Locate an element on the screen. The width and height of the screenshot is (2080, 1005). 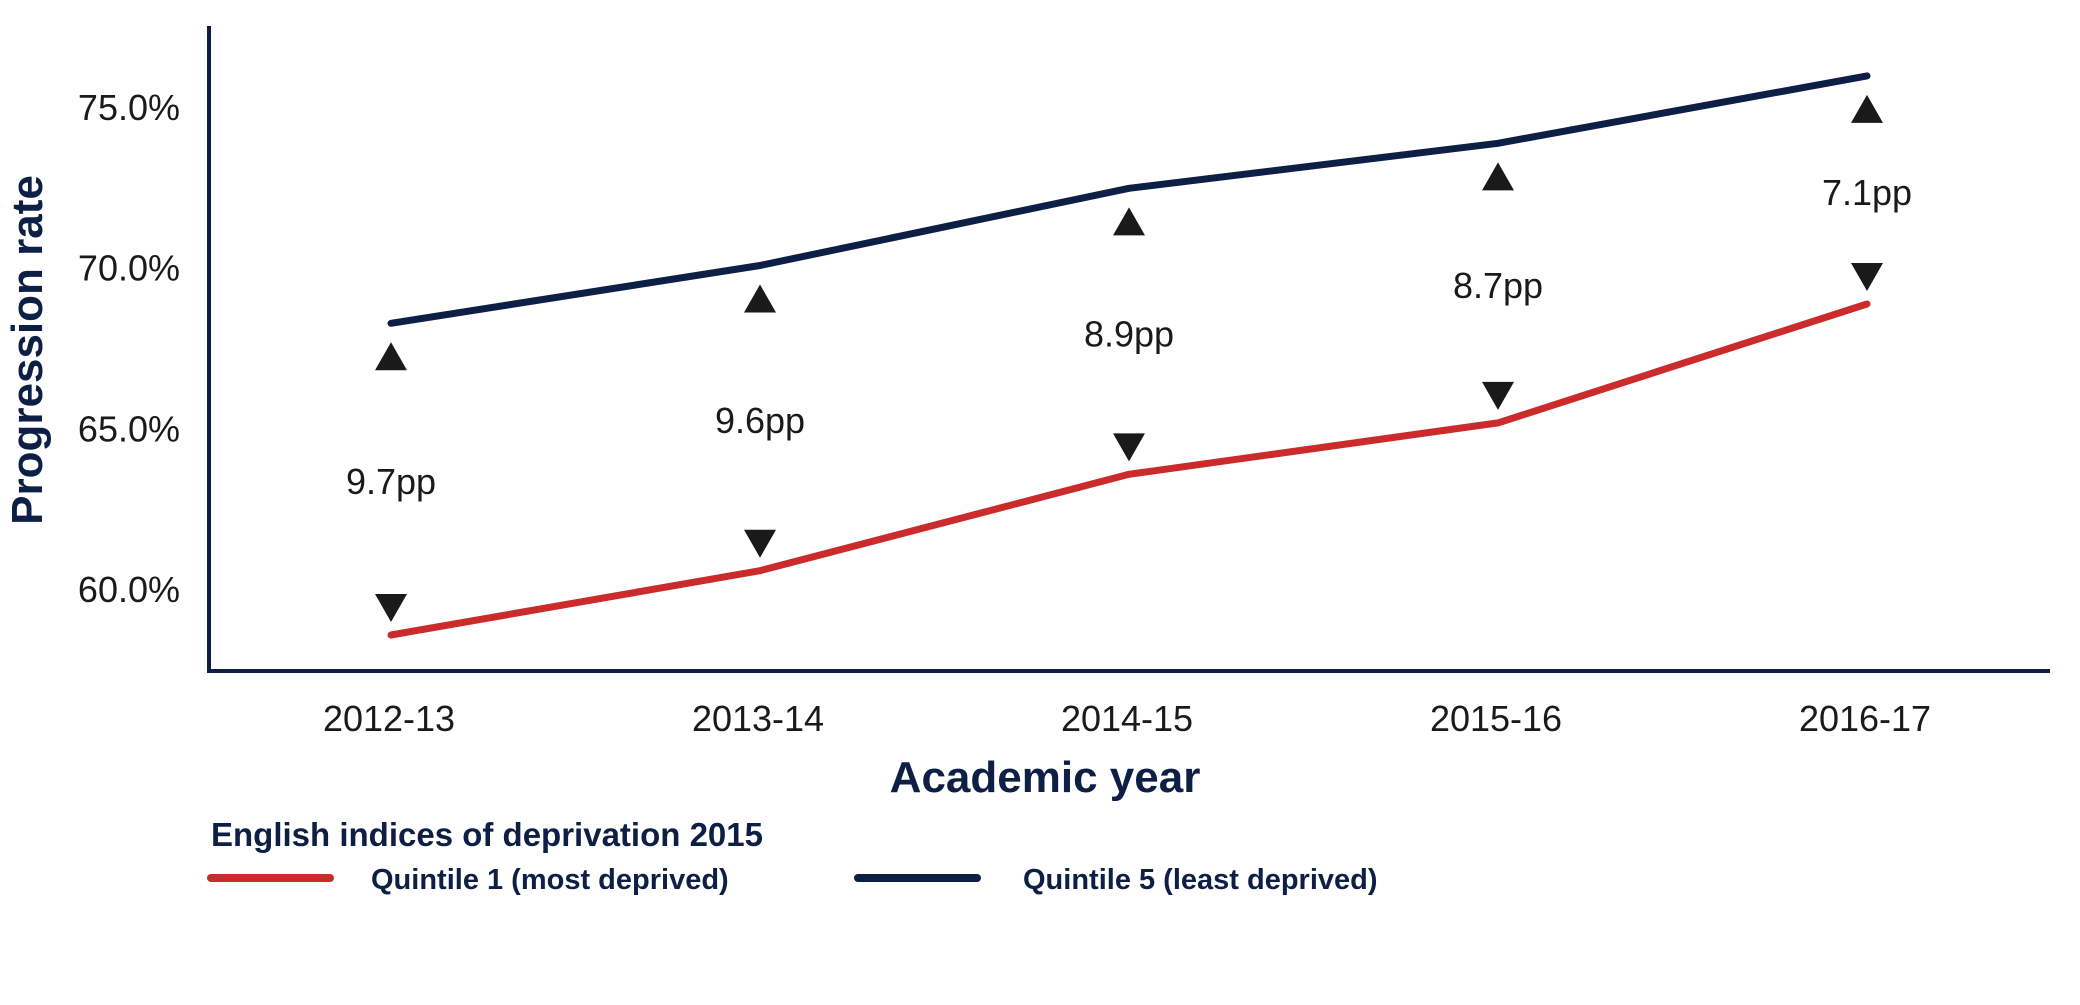
y-axis-title: Progression rate is located at coordinates (27, 350).